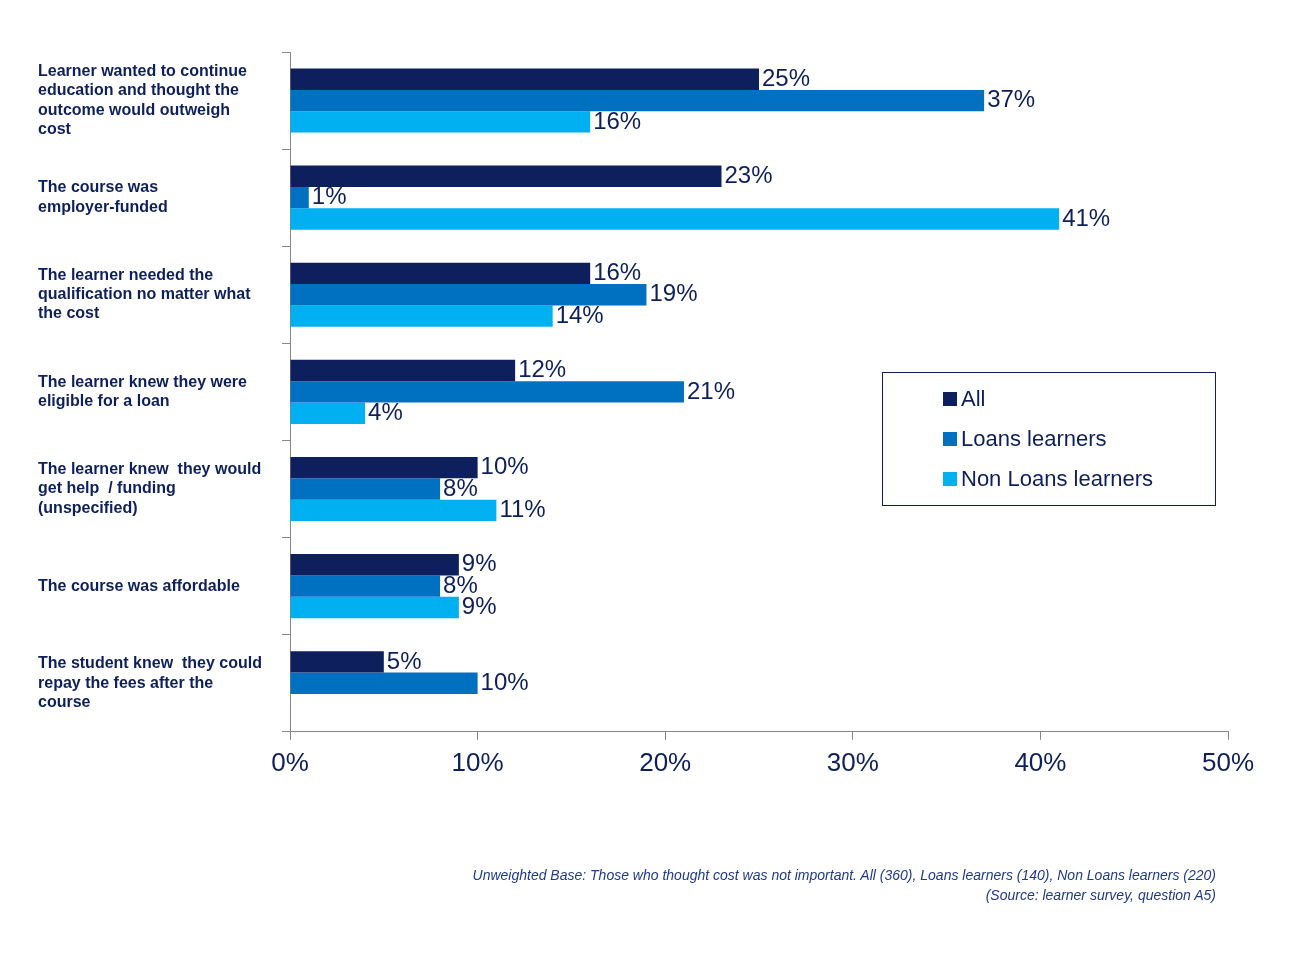 This screenshot has width=1308, height=977. Describe the element at coordinates (143, 99) in the screenshot. I see `y-tick-label: Learner wanted to continue education and thought the outcome would outweigh cost` at that location.